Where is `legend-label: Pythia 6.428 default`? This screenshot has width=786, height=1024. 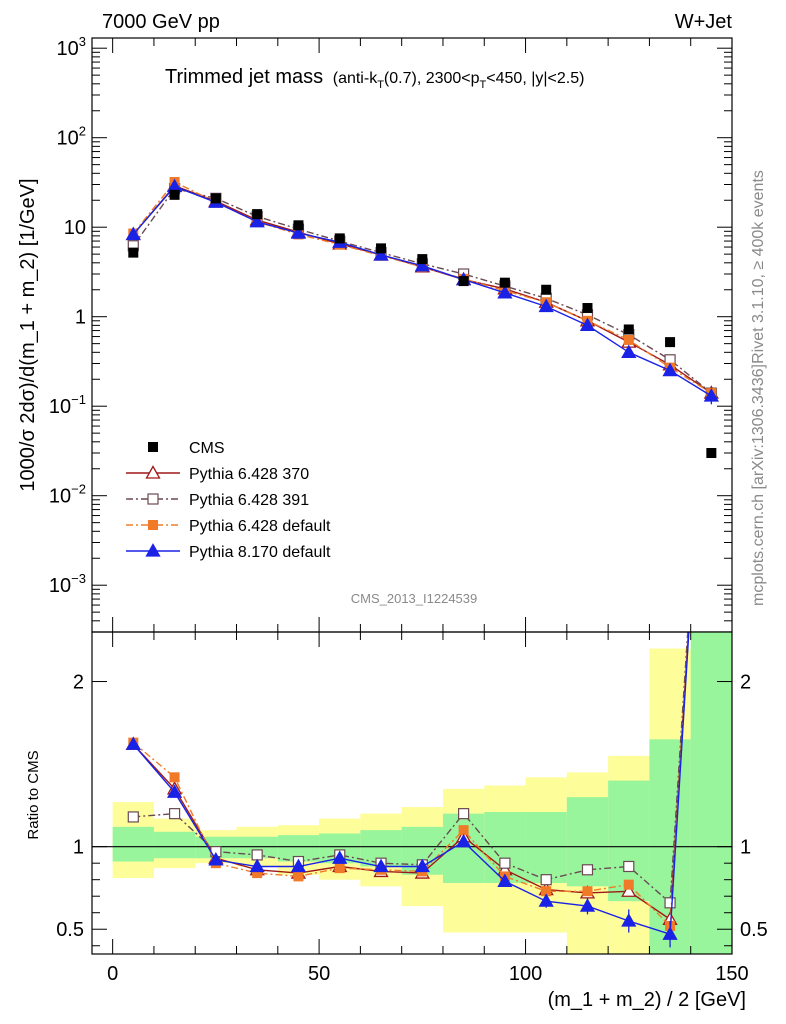 legend-label: Pythia 6.428 default is located at coordinates (260, 526).